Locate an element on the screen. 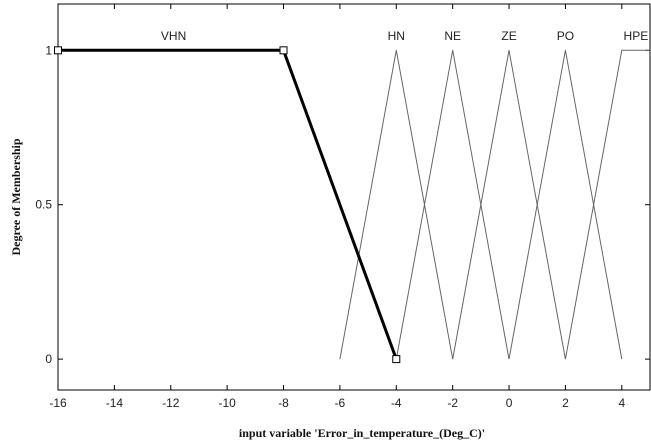  x-tick-label: -6 is located at coordinates (340, 403).